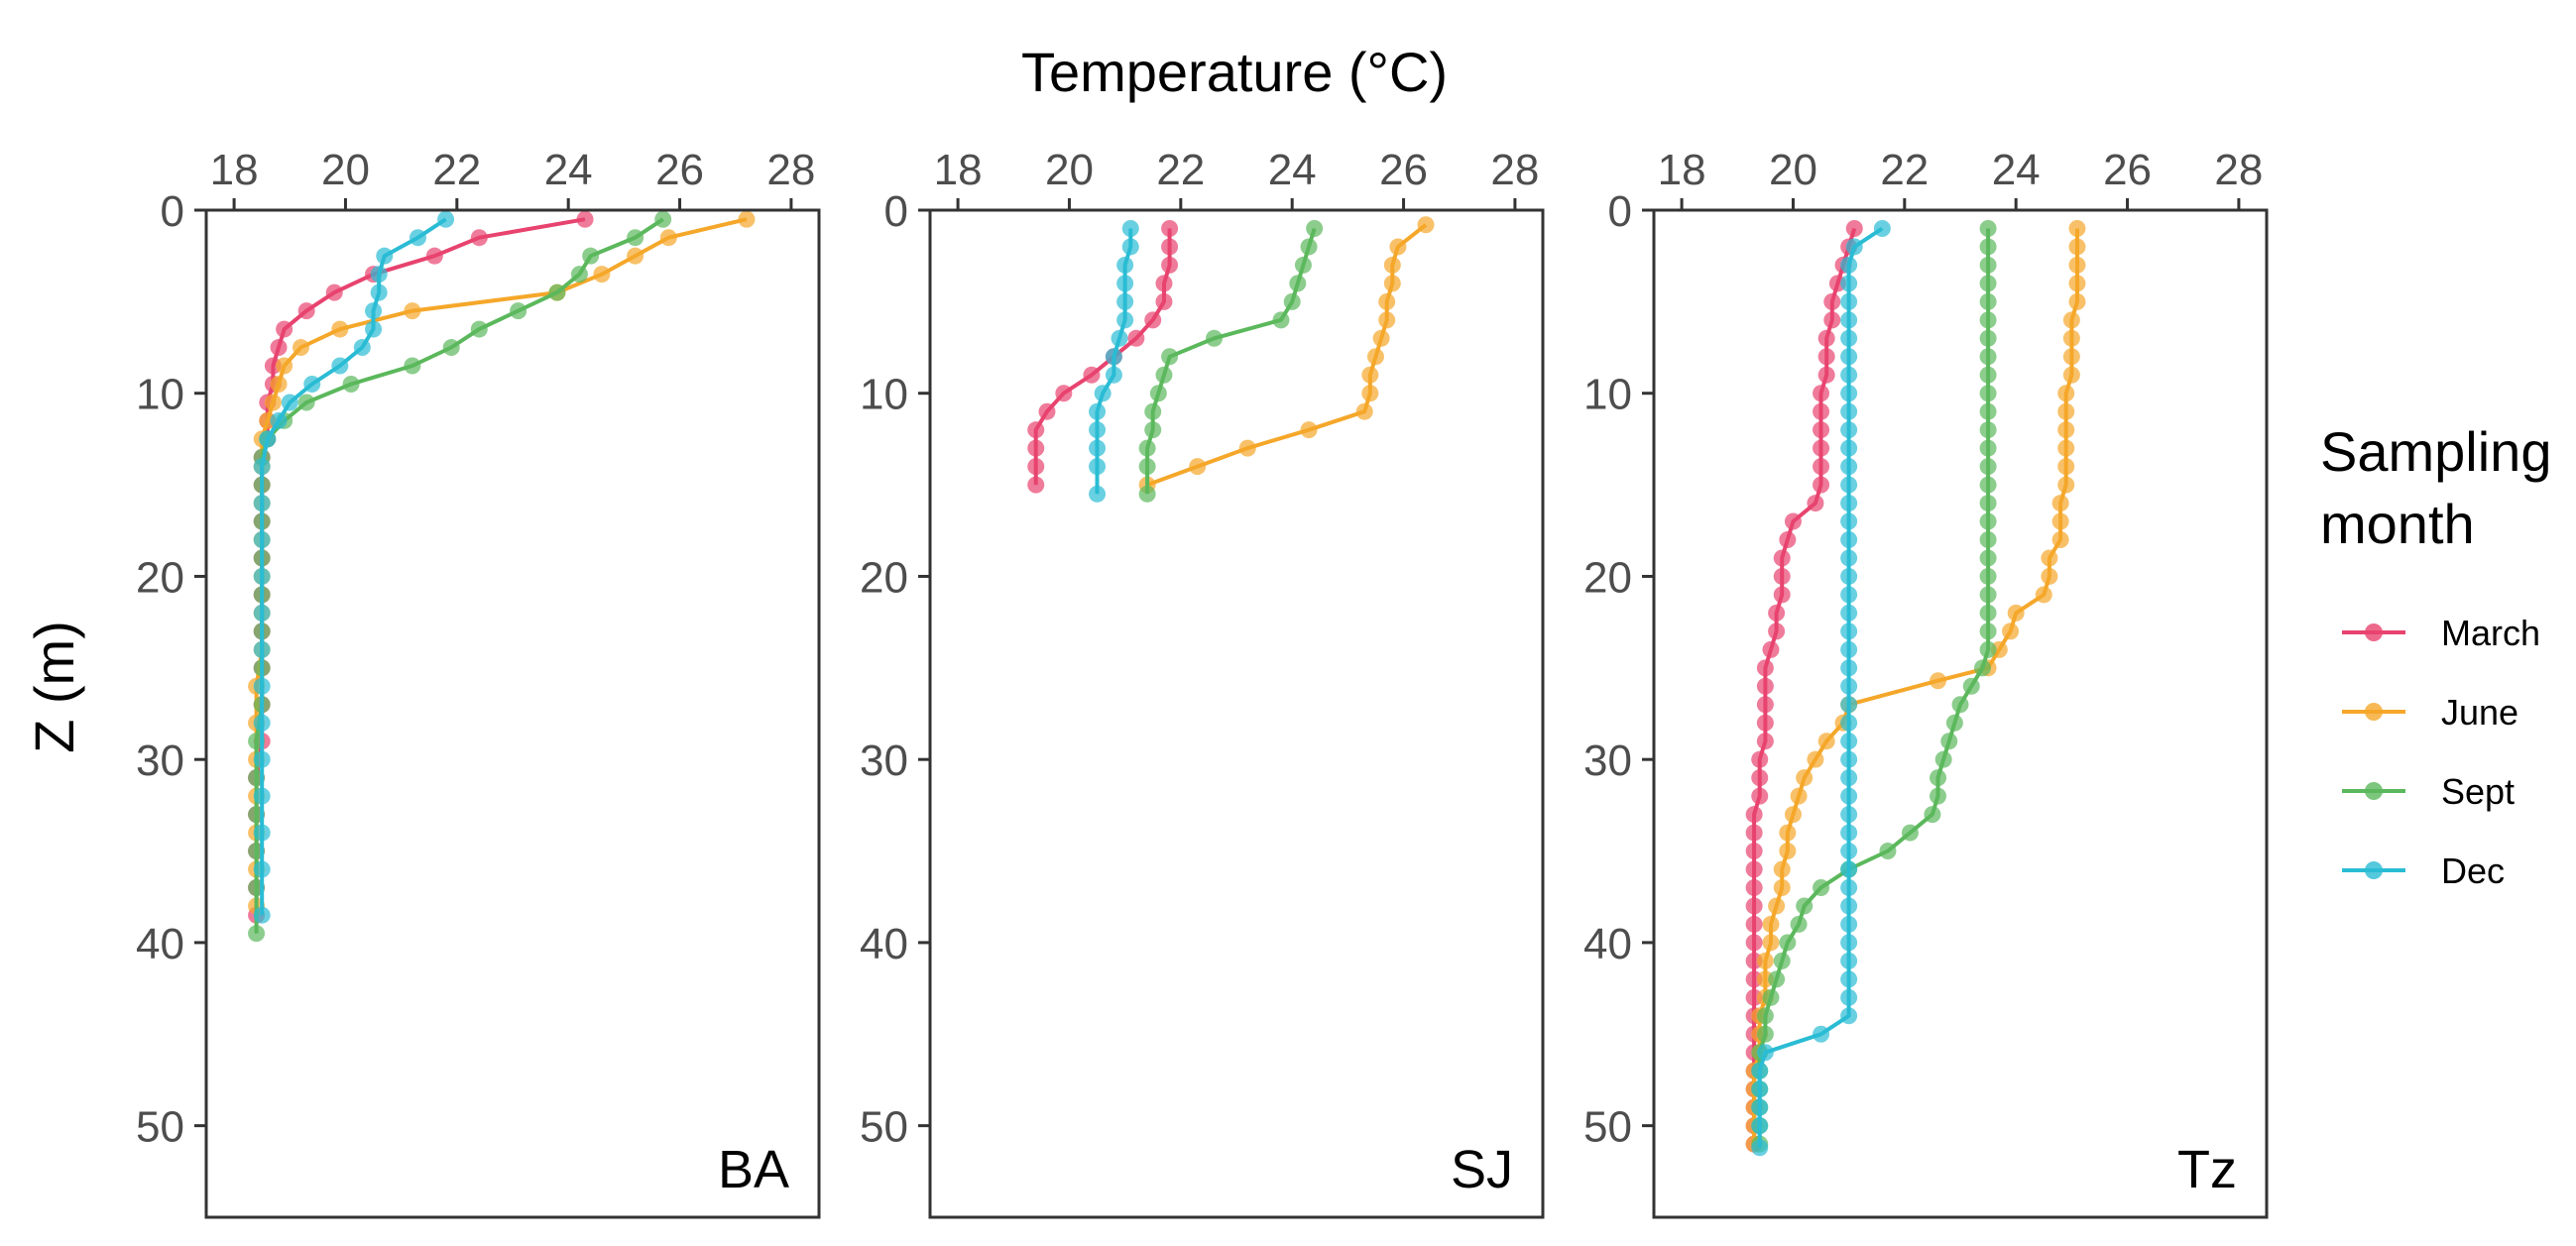 This screenshot has height=1246, width=2576. Describe the element at coordinates (1608, 944) in the screenshot. I see `y-tick-label: 40` at that location.